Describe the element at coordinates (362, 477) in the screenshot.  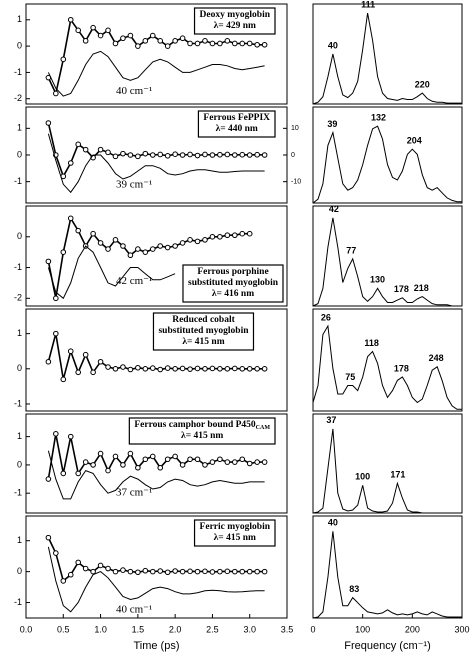
I see `peak-label: 100` at that location.